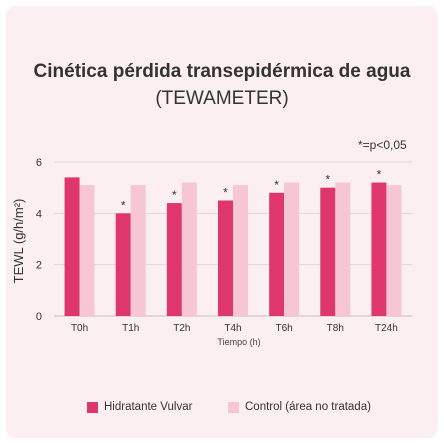 Image resolution: width=444 pixels, height=444 pixels. I want to click on x-tick-label: T4h, so click(232, 328).